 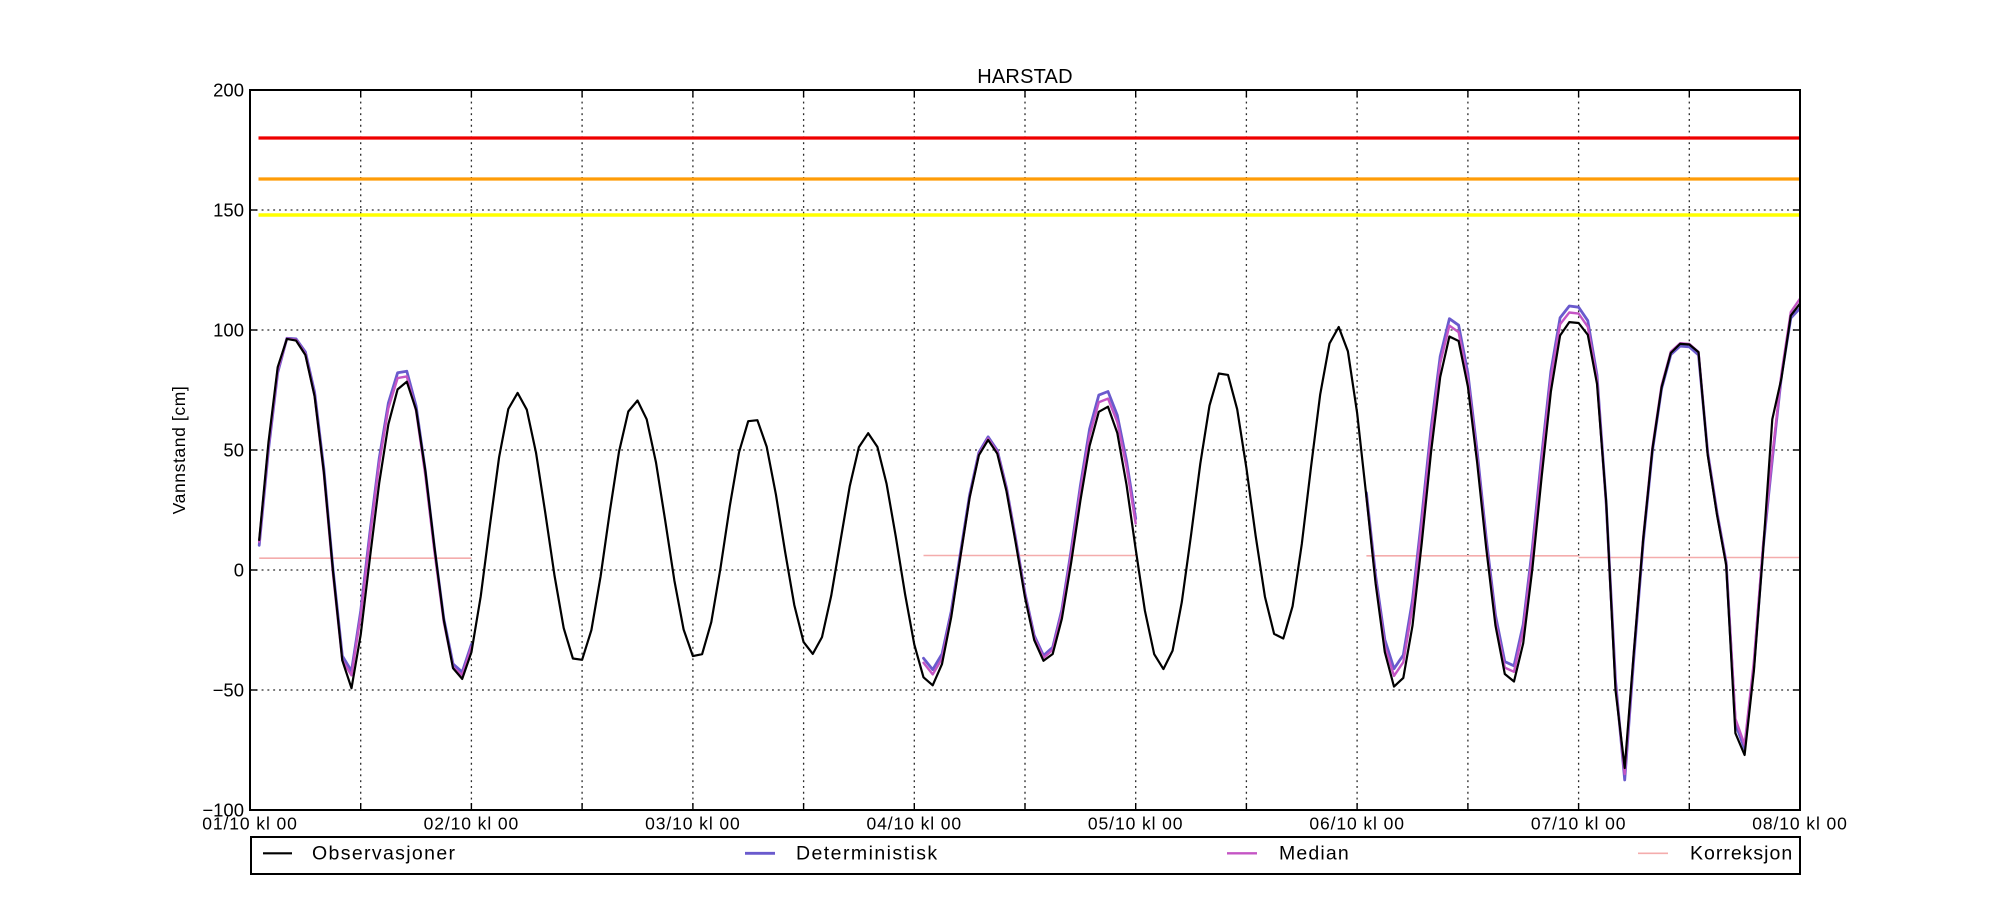 What do you see at coordinates (228, 209) in the screenshot?
I see `svg-text: 150` at bounding box center [228, 209].